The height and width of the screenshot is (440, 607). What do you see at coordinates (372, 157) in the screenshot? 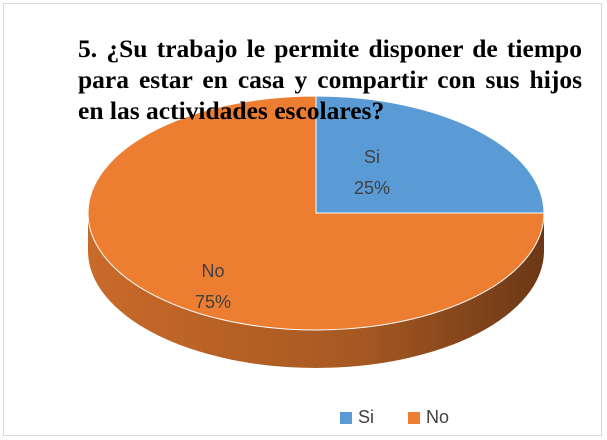
I see `data-label-category: Si` at bounding box center [372, 157].